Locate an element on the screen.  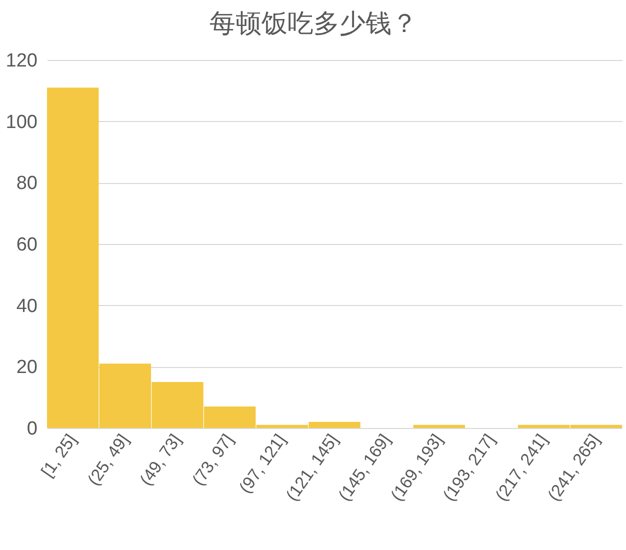
y-tick-label: 60 is located at coordinates (27, 245).